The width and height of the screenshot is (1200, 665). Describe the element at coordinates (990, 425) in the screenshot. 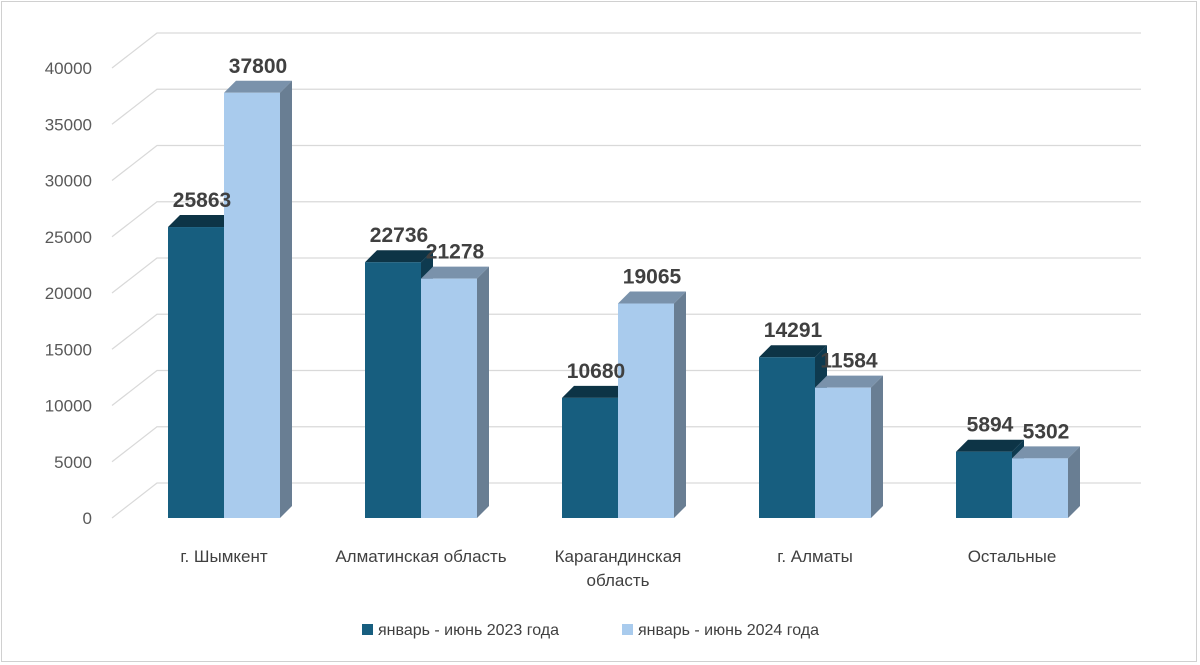

I see `data-label: 5894` at that location.